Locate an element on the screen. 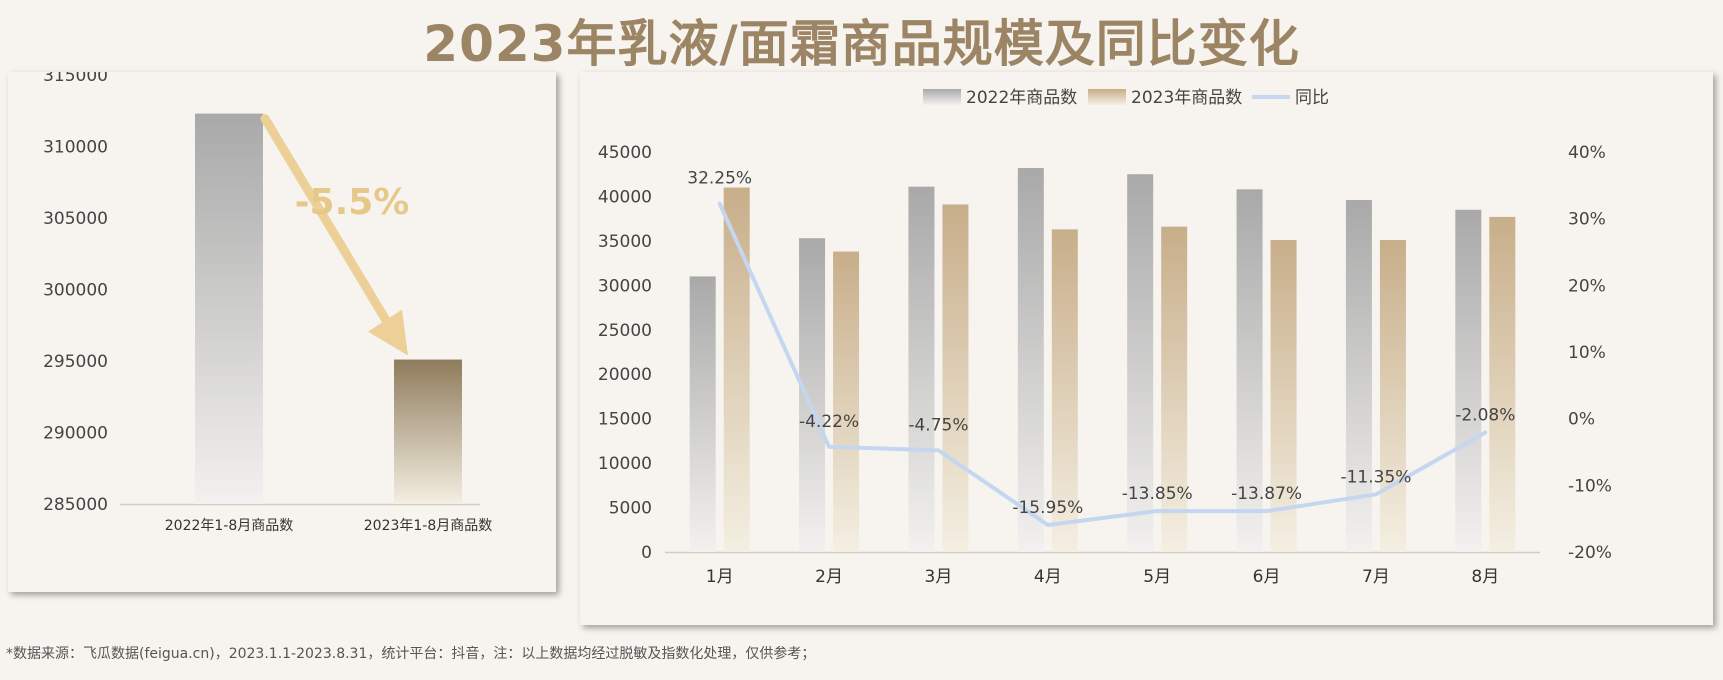 The height and width of the screenshot is (680, 1723). y-tick-label: 290000 is located at coordinates (75, 434).